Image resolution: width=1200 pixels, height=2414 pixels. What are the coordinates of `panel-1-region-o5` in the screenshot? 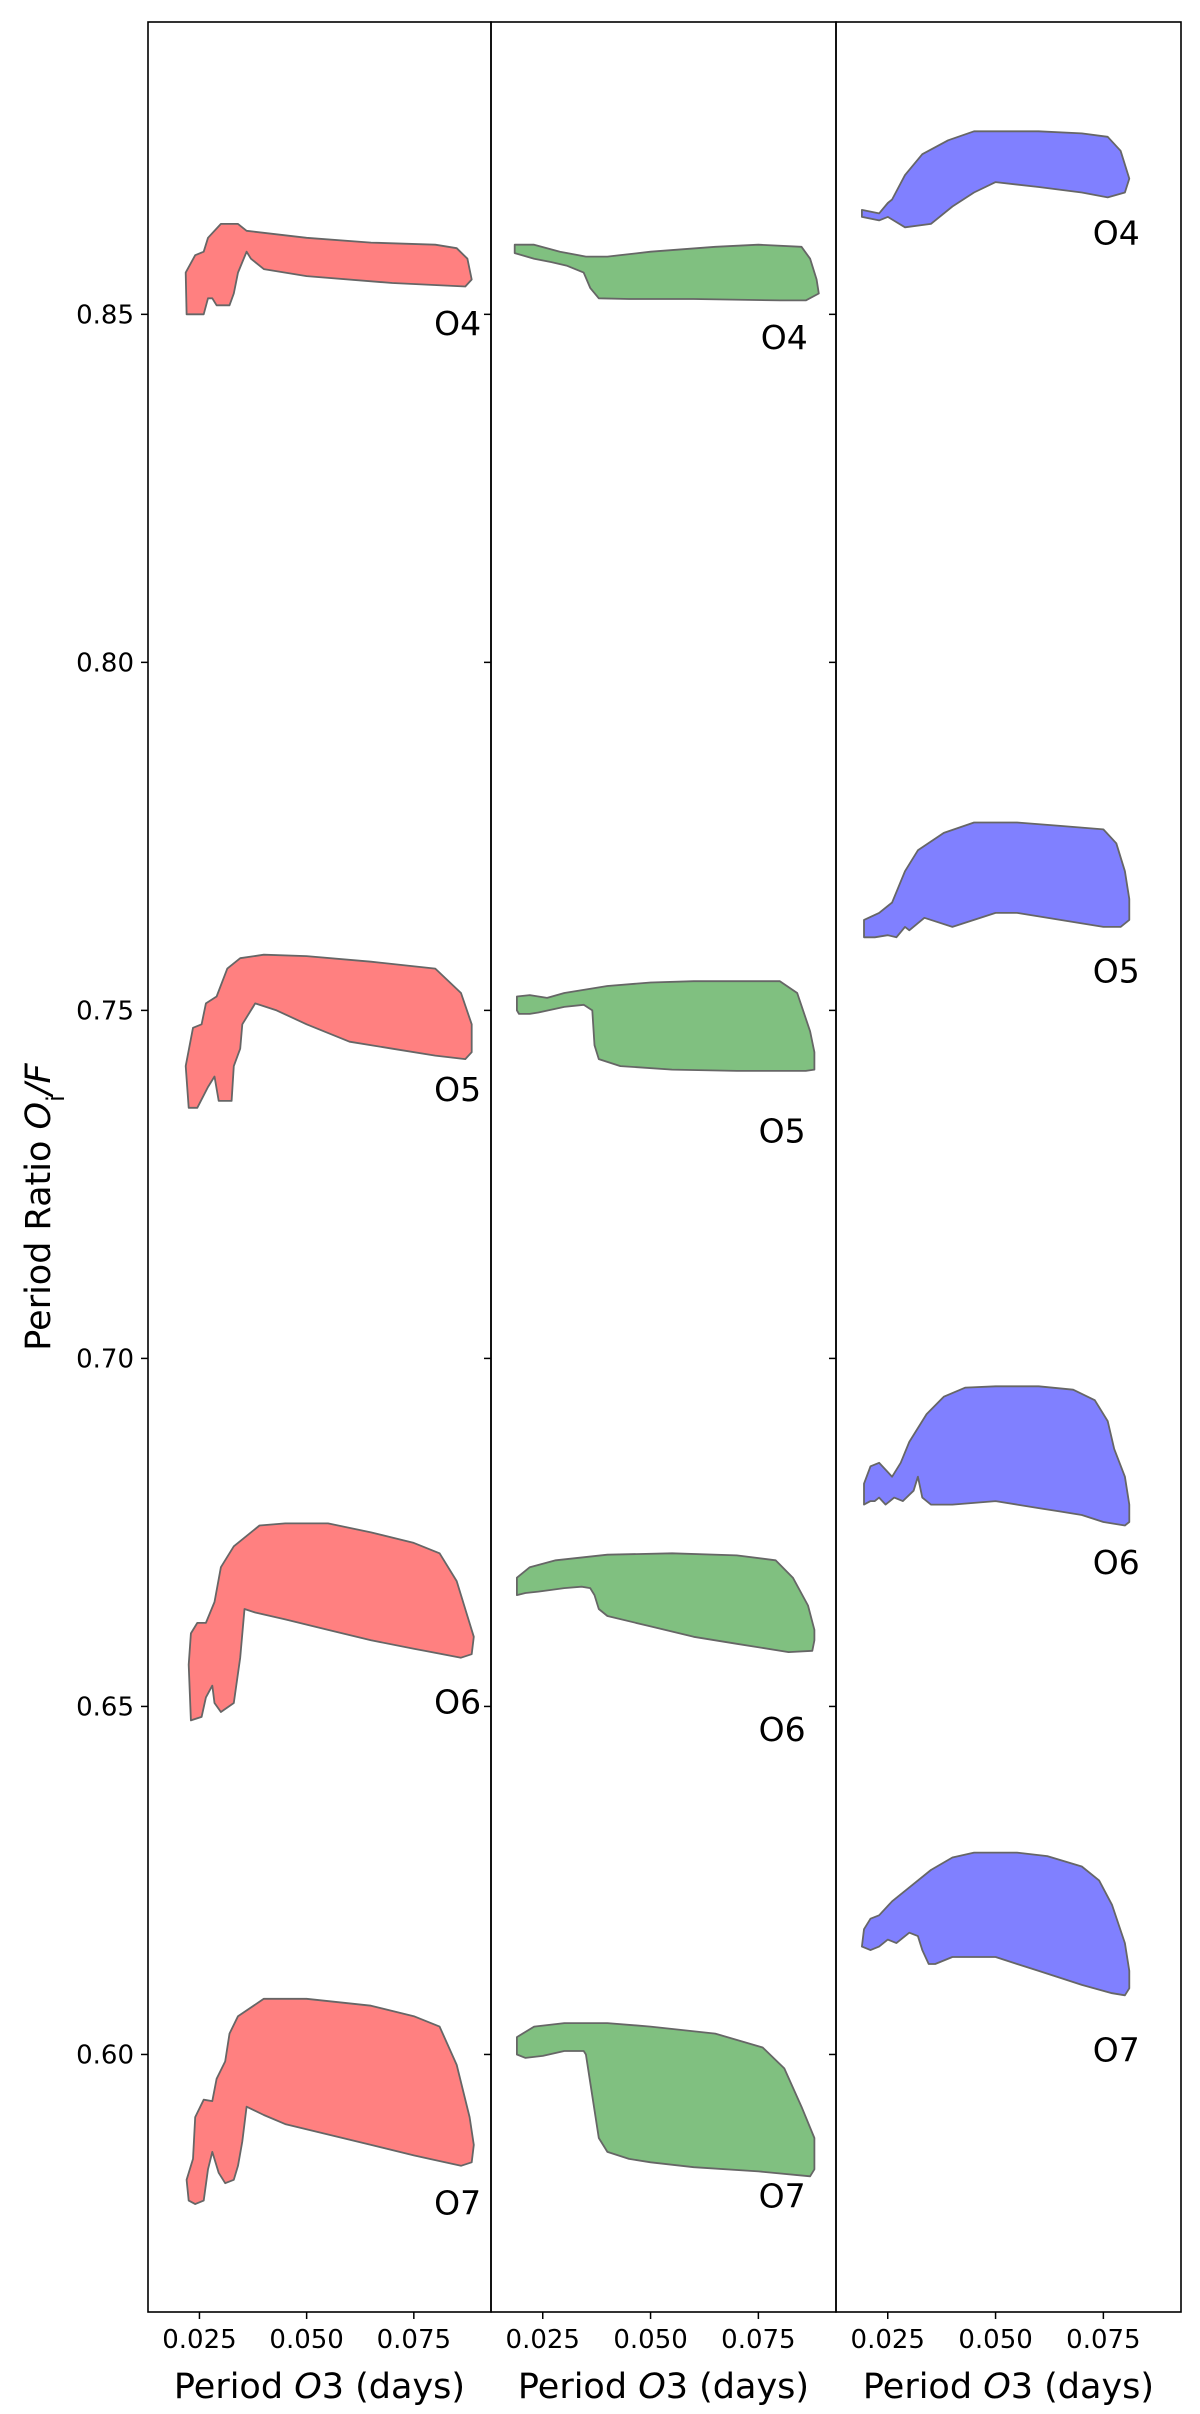 It's located at (328, 1031).